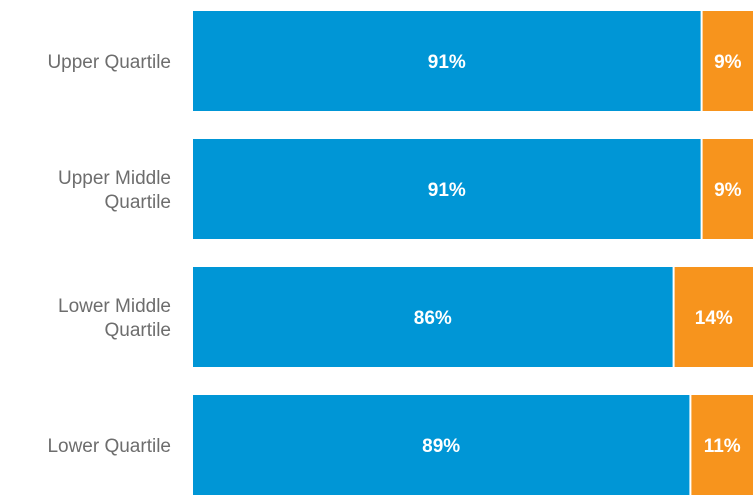 The width and height of the screenshot is (755, 499). I want to click on value-label-lower-quartile-series-1: 89%, so click(441, 446).